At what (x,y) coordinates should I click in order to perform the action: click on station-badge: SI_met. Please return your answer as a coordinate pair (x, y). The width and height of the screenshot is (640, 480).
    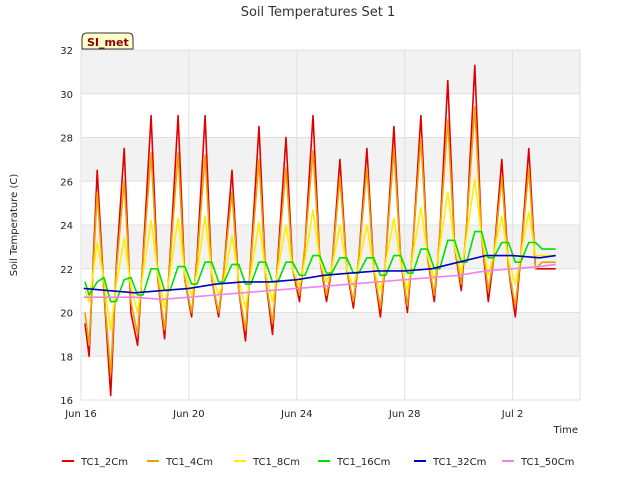
    Looking at the image, I should click on (107, 41).